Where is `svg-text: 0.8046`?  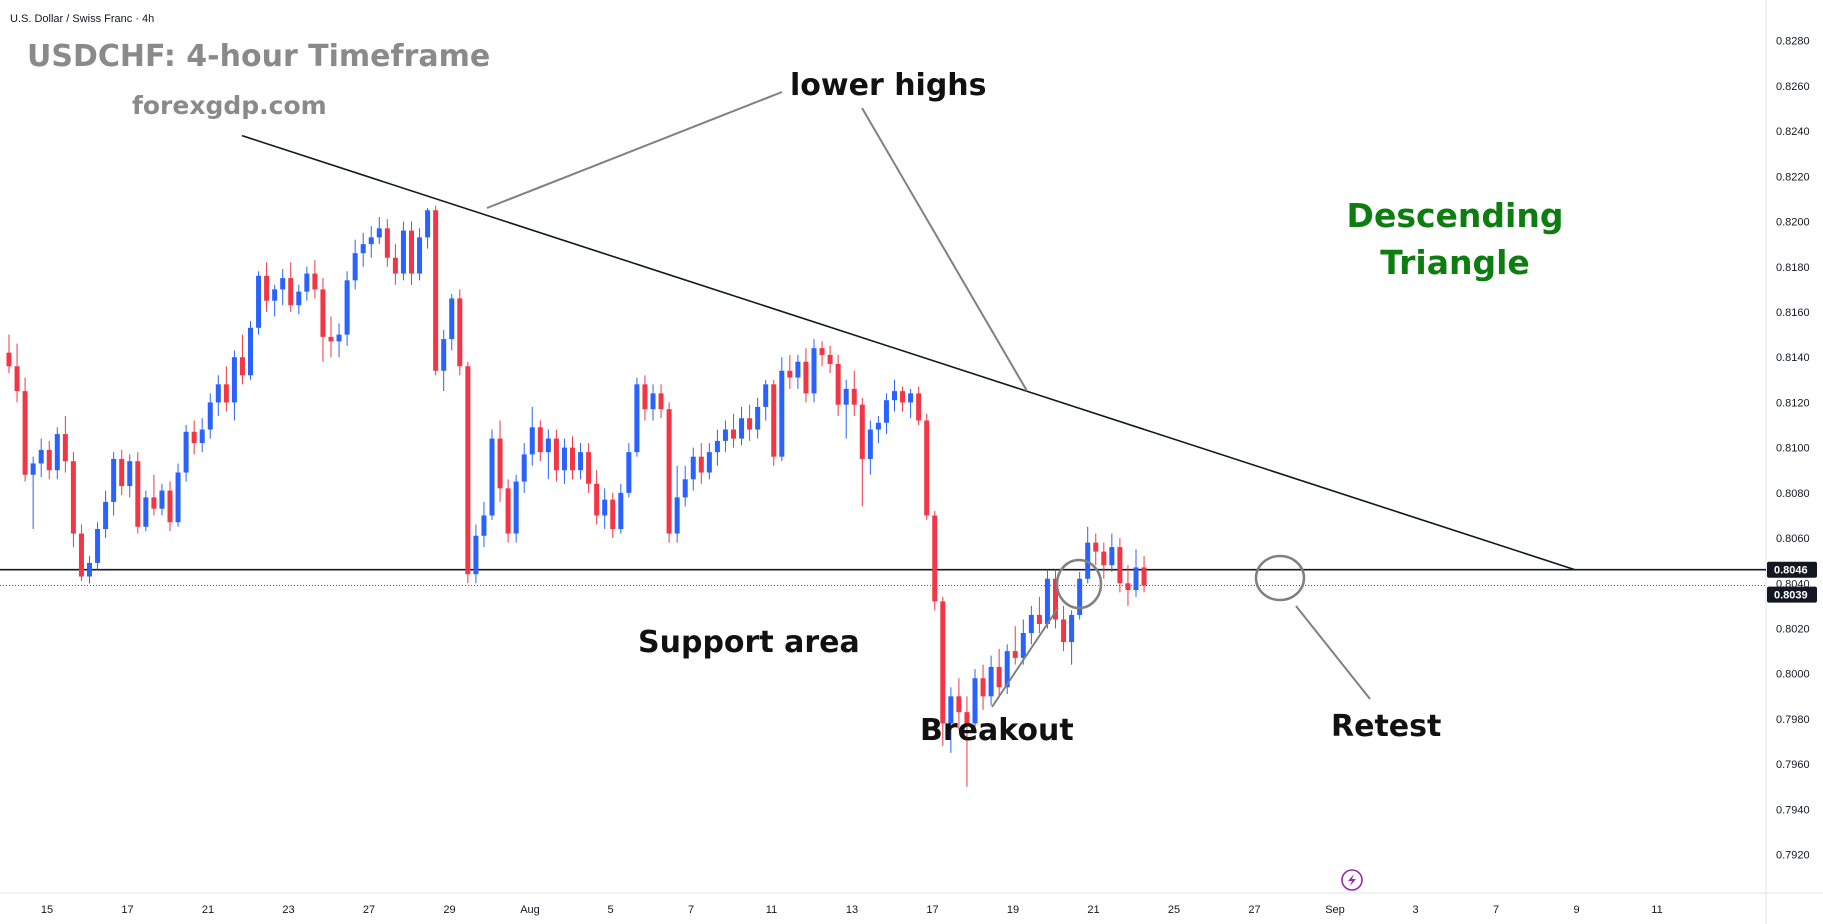
svg-text: 0.8046 is located at coordinates (1791, 571).